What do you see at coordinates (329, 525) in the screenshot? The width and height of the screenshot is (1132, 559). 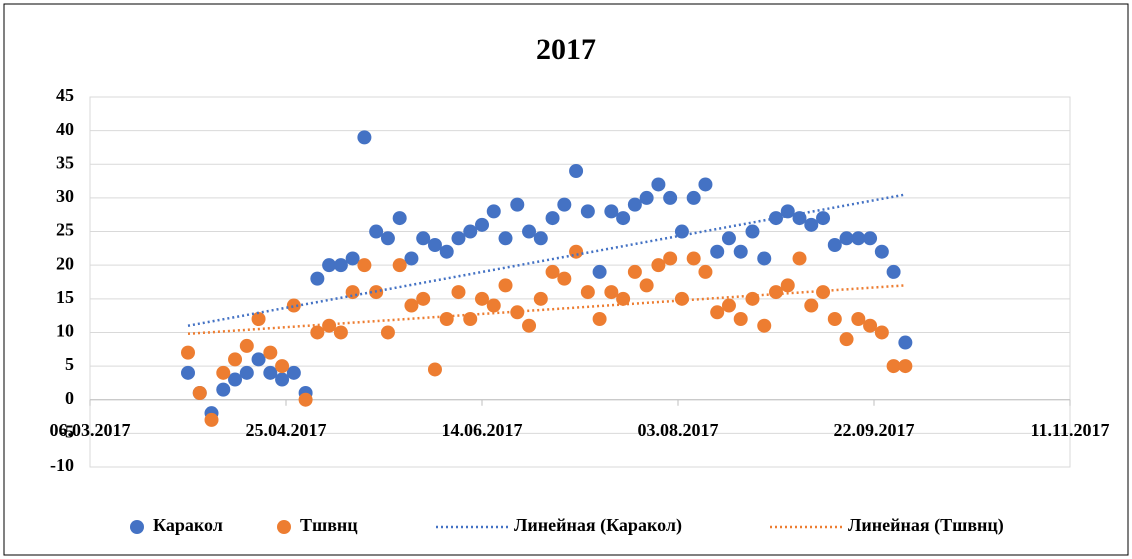 I see `legend-label: Тшвнц` at bounding box center [329, 525].